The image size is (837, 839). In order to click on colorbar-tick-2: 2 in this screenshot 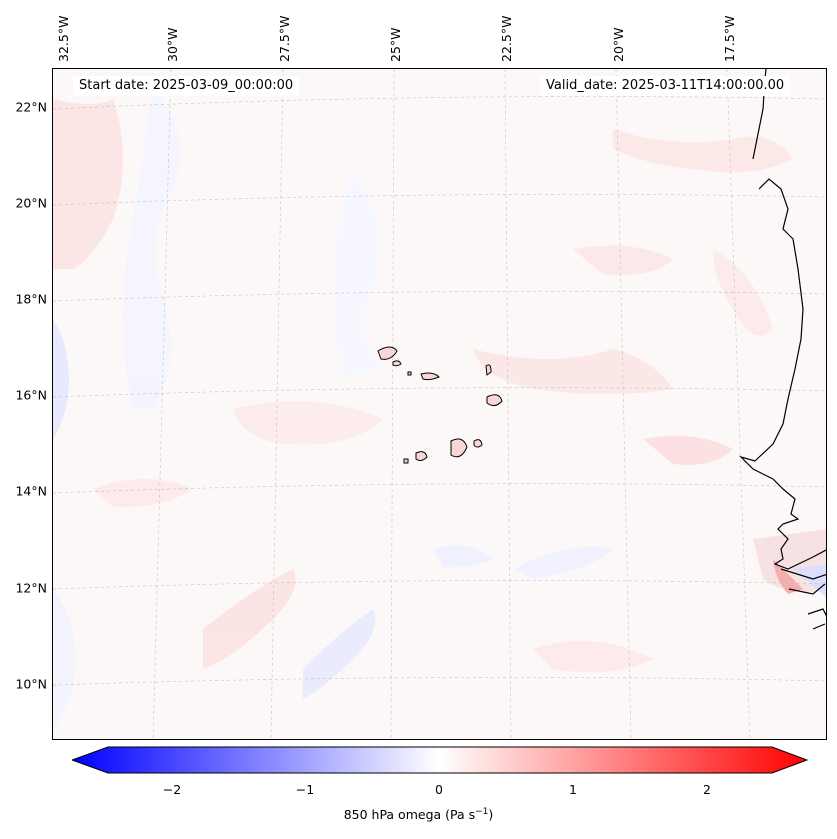, I will do `click(707, 789)`.